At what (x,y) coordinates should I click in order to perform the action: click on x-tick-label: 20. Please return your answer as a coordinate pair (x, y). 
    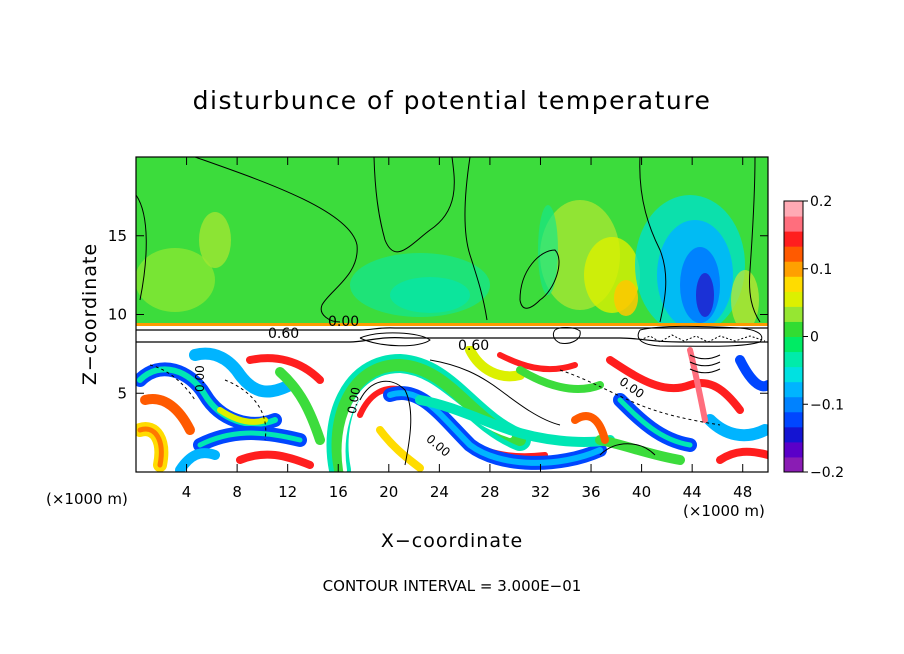
    Looking at the image, I should click on (388, 492).